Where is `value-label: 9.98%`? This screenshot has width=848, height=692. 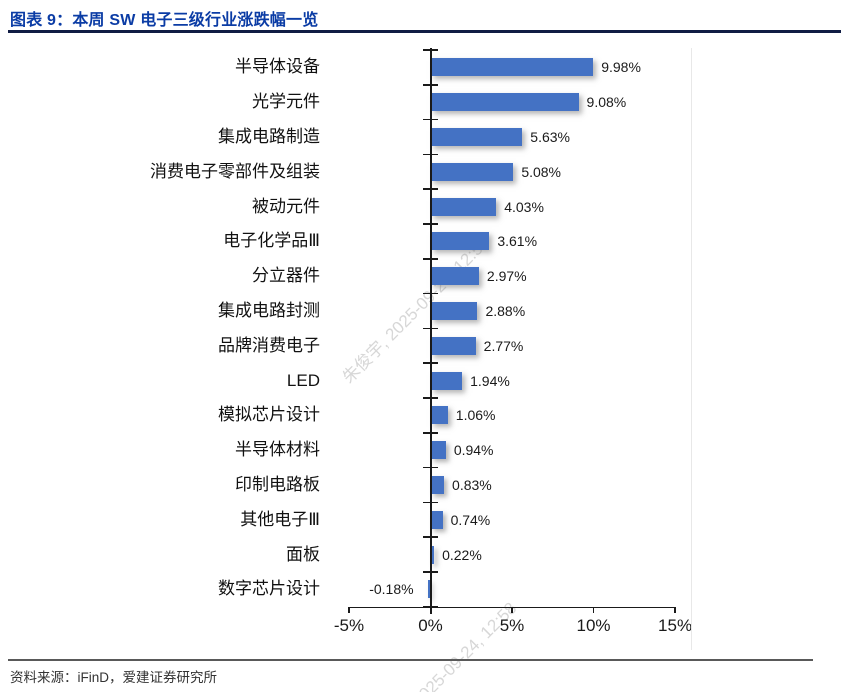
value-label: 9.98% is located at coordinates (621, 67).